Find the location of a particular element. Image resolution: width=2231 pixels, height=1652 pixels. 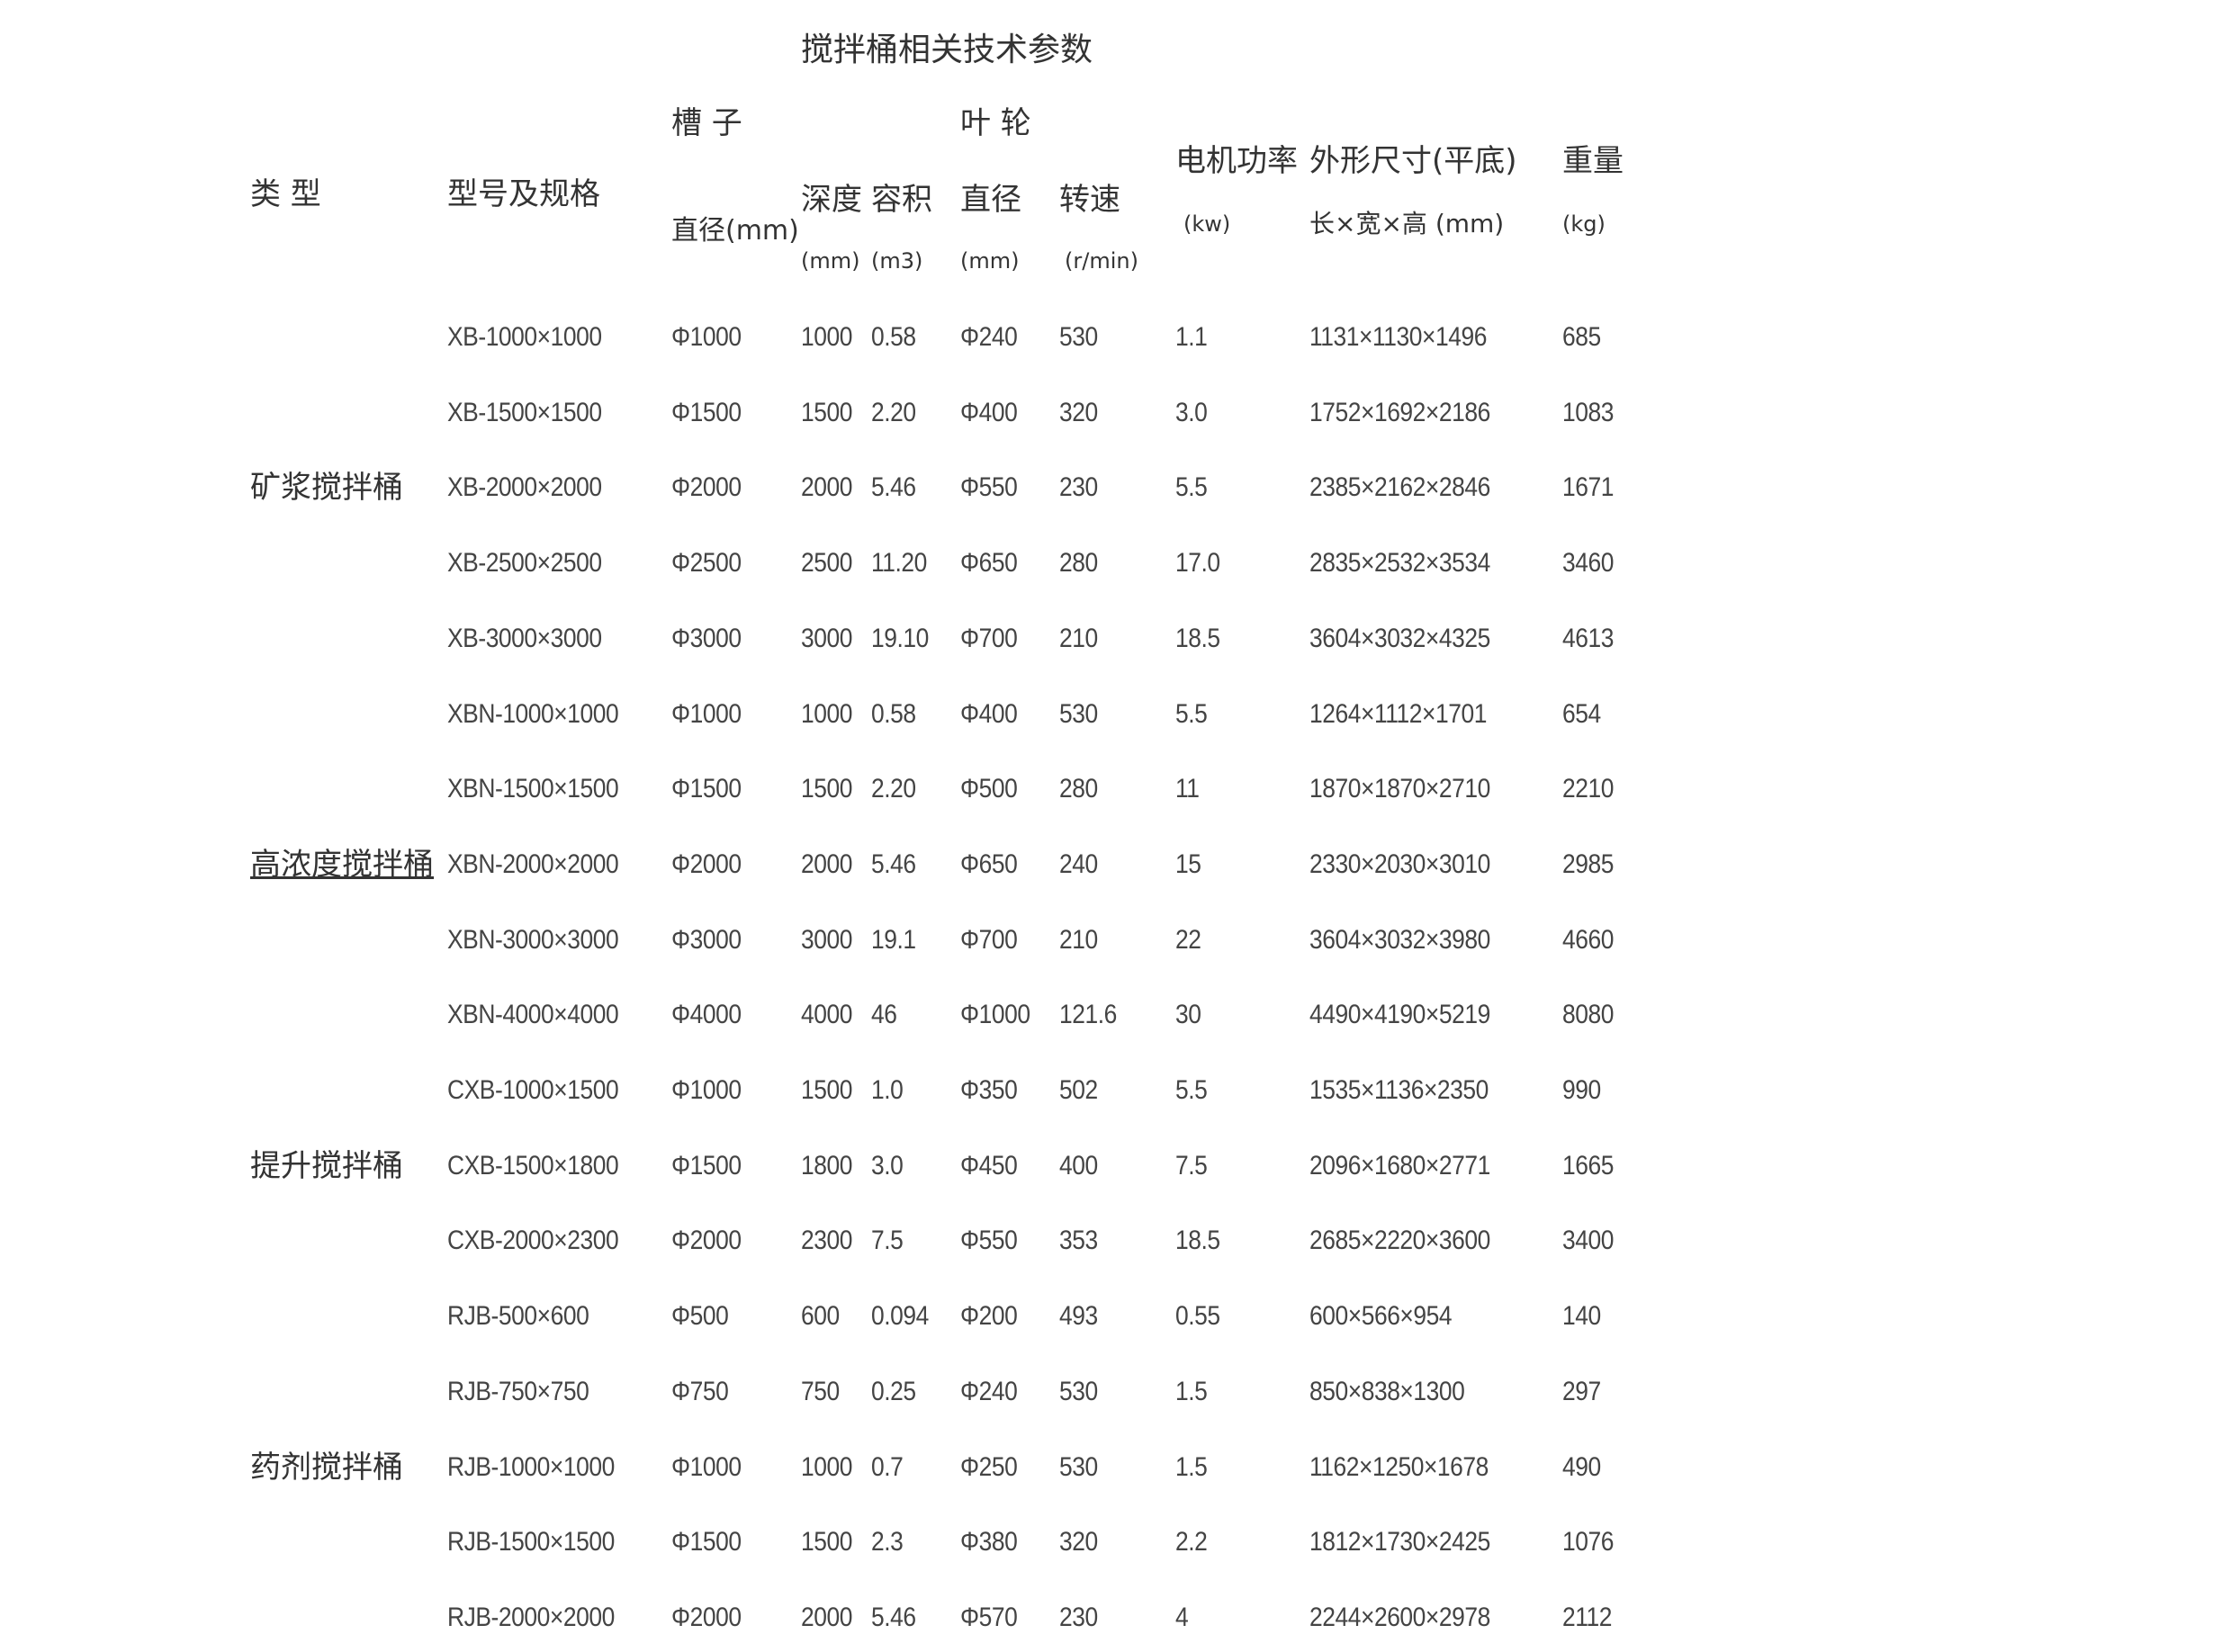

cell-power: 1.5 is located at coordinates (1191, 1391).